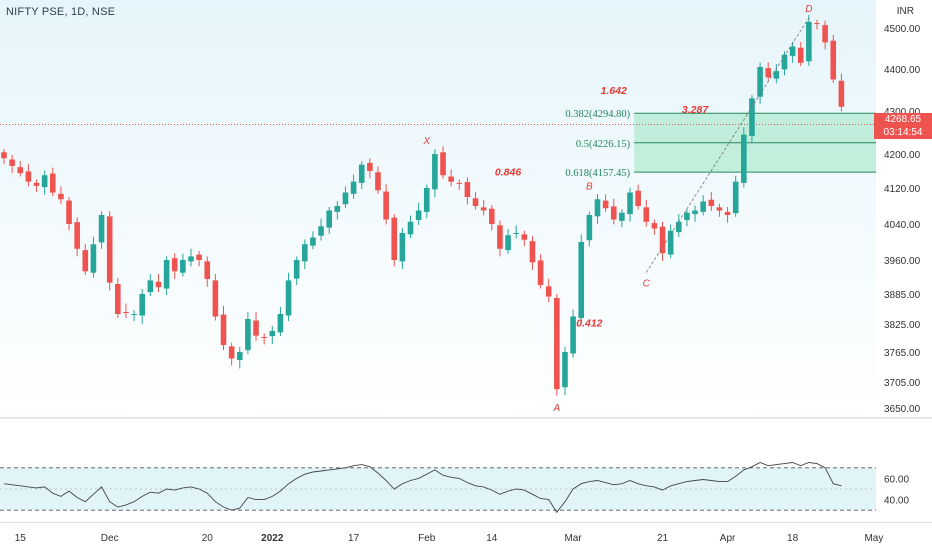 Image resolution: width=932 pixels, height=550 pixels. I want to click on time-tick-2: 20, so click(208, 538).